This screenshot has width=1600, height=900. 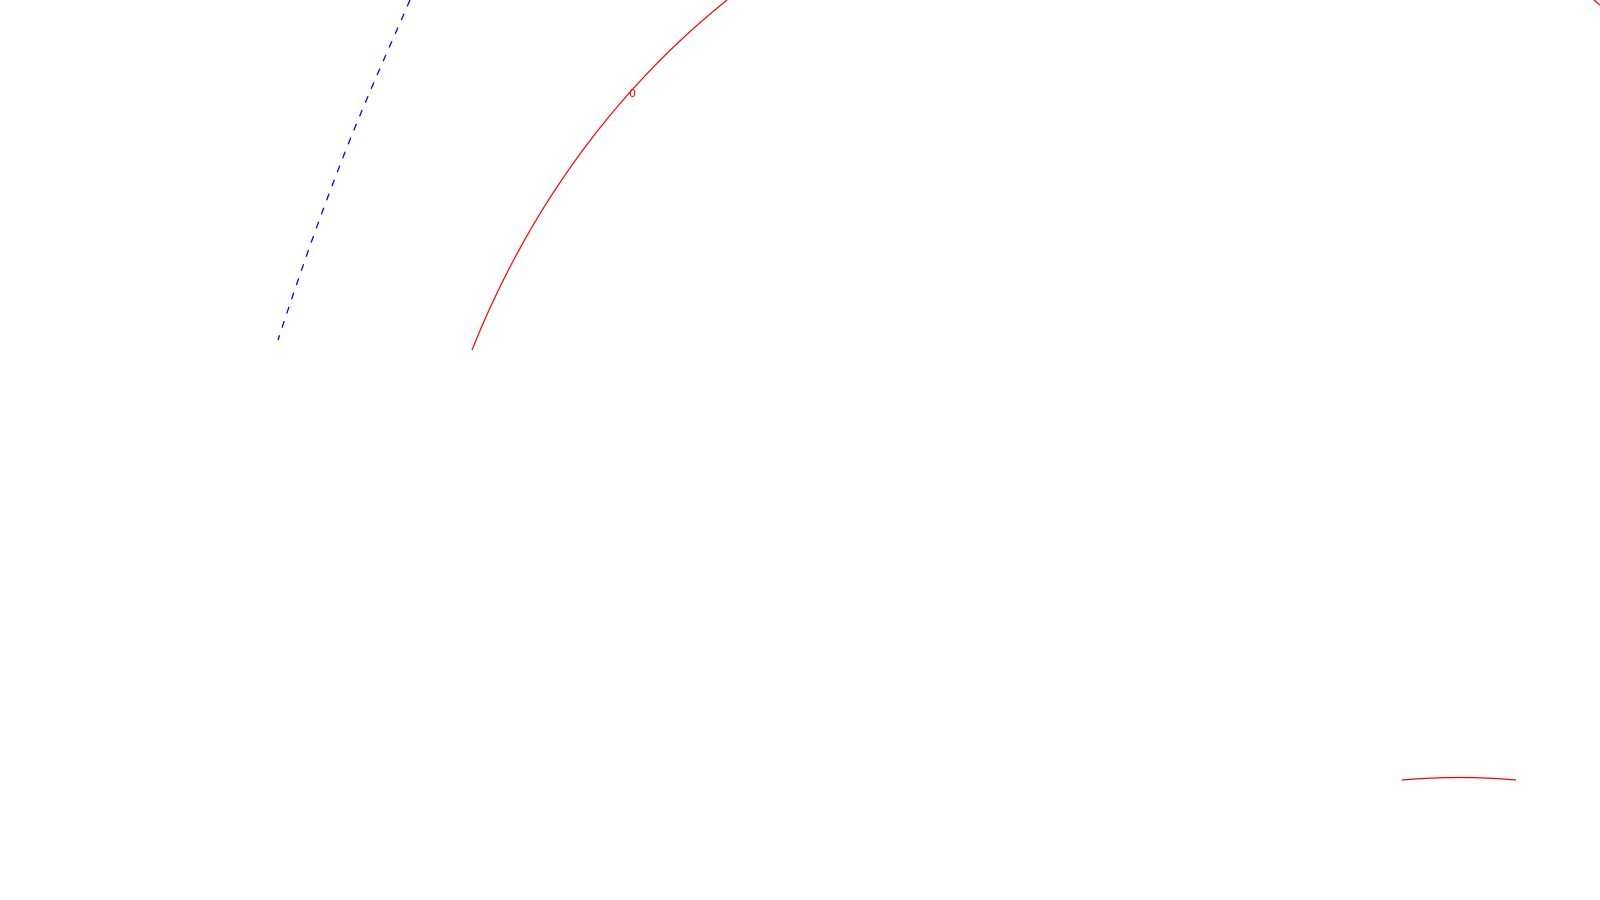 I want to click on dashed-arc, so click(x=344, y=170).